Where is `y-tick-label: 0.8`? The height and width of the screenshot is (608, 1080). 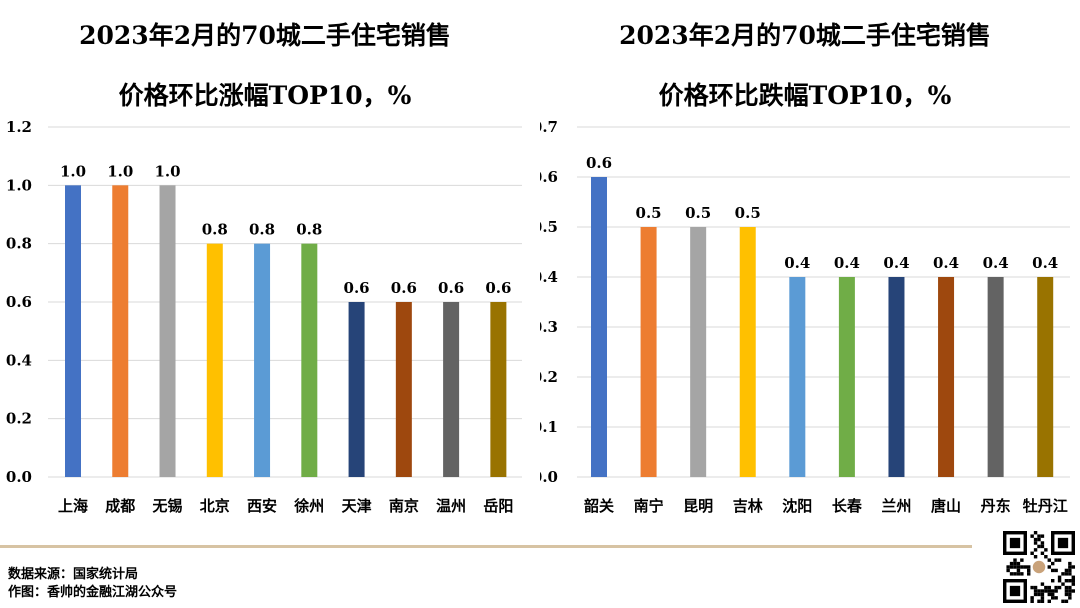
y-tick-label: 0.8 is located at coordinates (19, 244).